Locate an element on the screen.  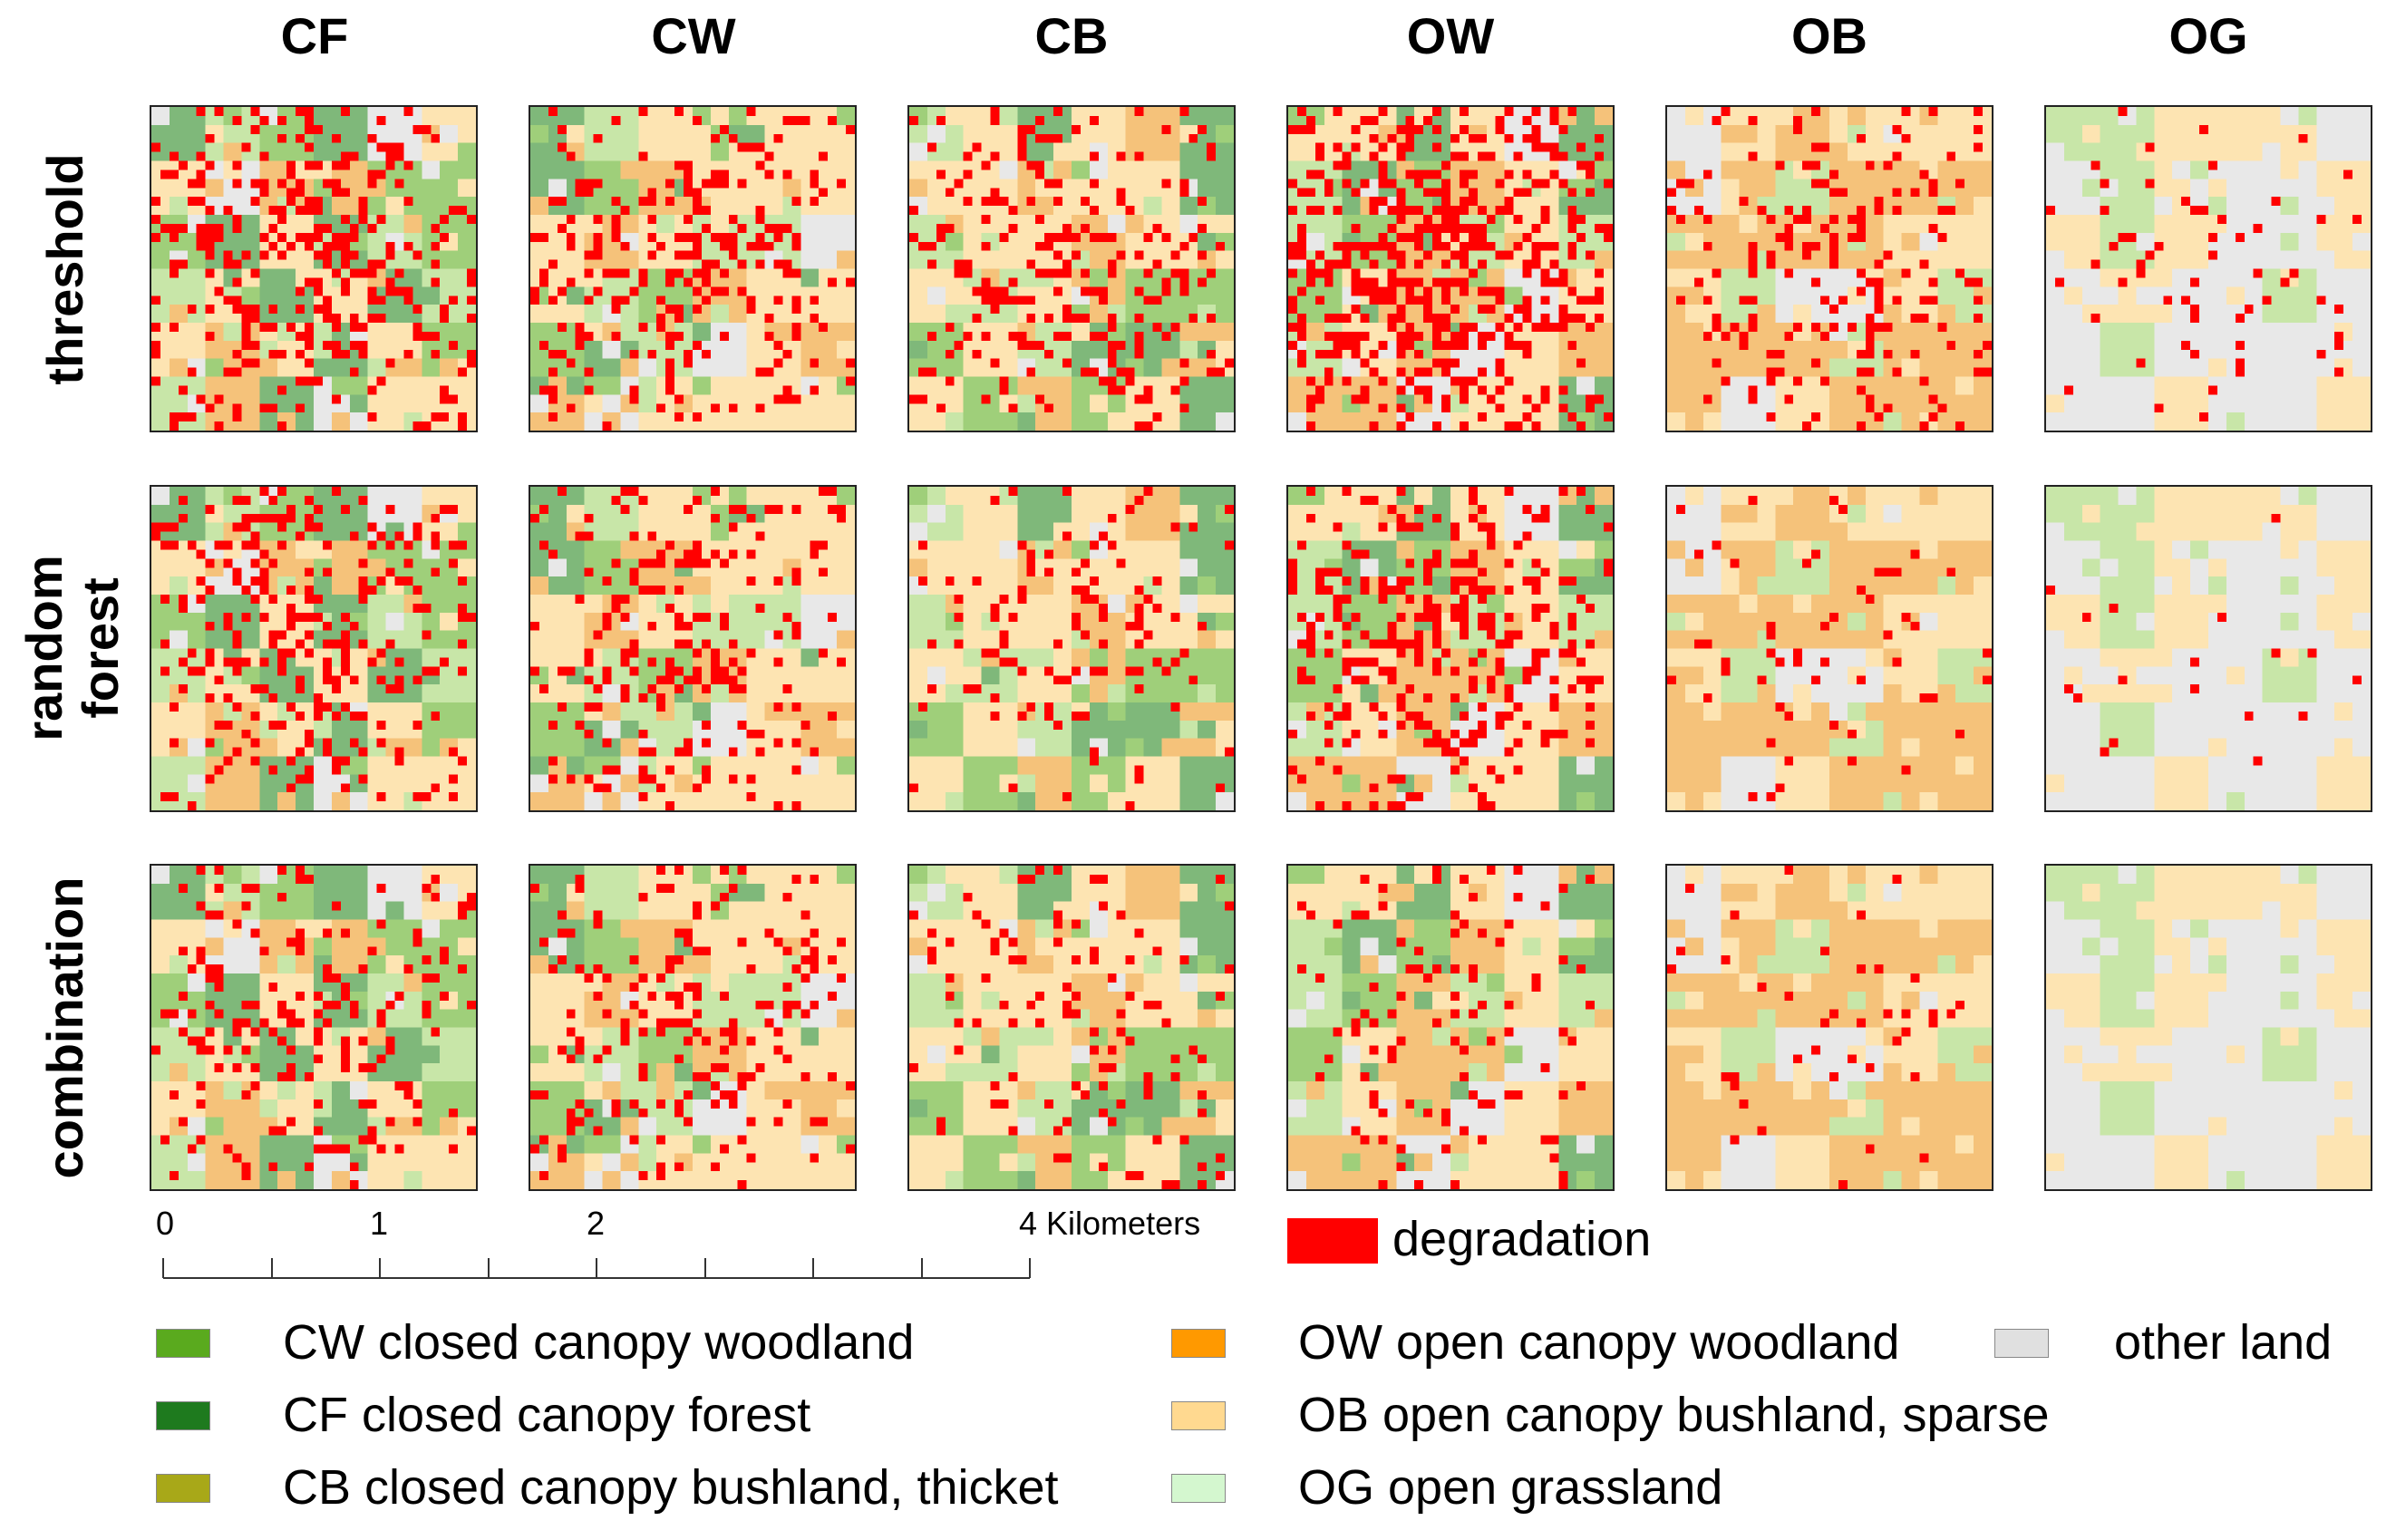
scale-label-2: 2 is located at coordinates (596, 1223).